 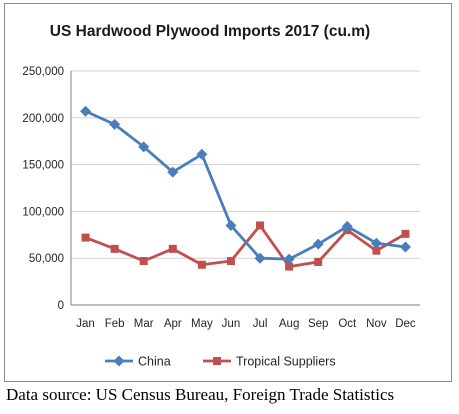 I want to click on x-tick-label: Nov, so click(x=376, y=324).